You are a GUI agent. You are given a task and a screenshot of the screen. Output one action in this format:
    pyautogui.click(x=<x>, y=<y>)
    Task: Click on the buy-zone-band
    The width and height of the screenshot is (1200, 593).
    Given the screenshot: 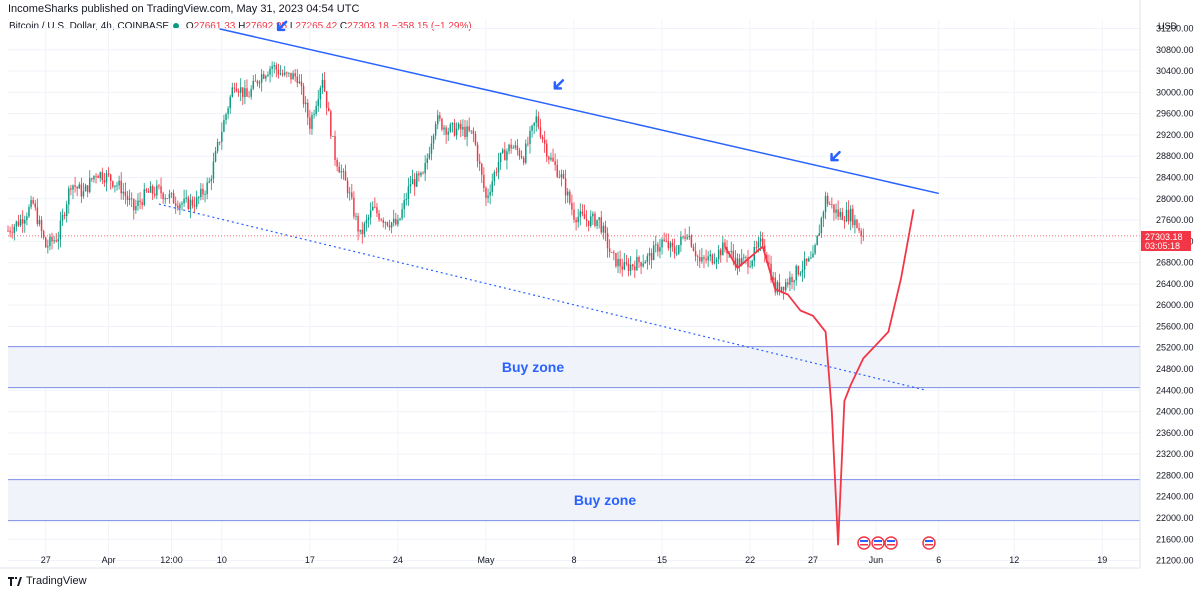 What is the action you would take?
    pyautogui.click(x=574, y=367)
    